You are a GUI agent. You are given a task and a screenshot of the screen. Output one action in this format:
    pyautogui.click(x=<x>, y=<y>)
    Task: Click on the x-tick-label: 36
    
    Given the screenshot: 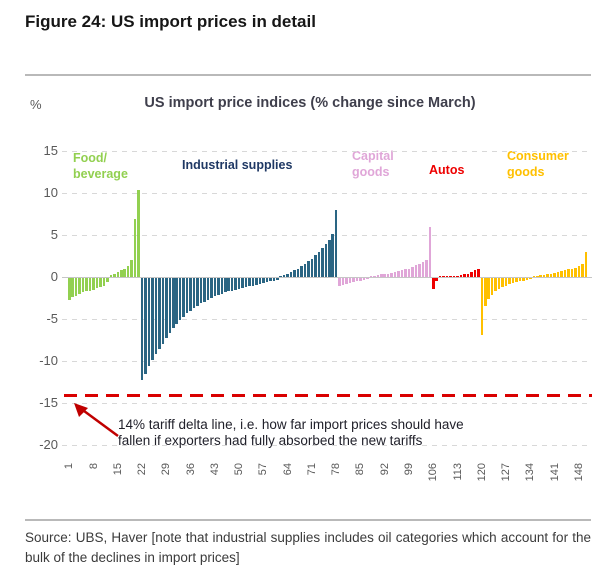 What is the action you would take?
    pyautogui.click(x=190, y=469)
    